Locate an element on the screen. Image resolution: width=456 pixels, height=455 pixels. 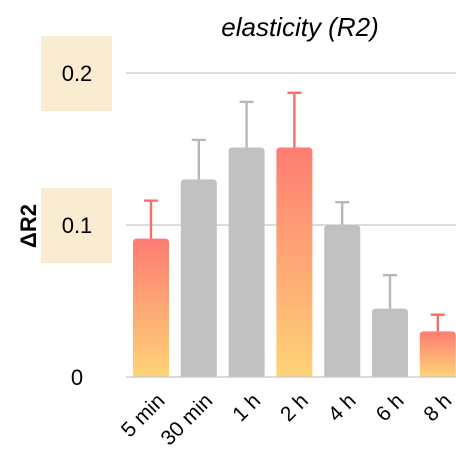
x-tick-label-2: 1 h is located at coordinates (246, 407).